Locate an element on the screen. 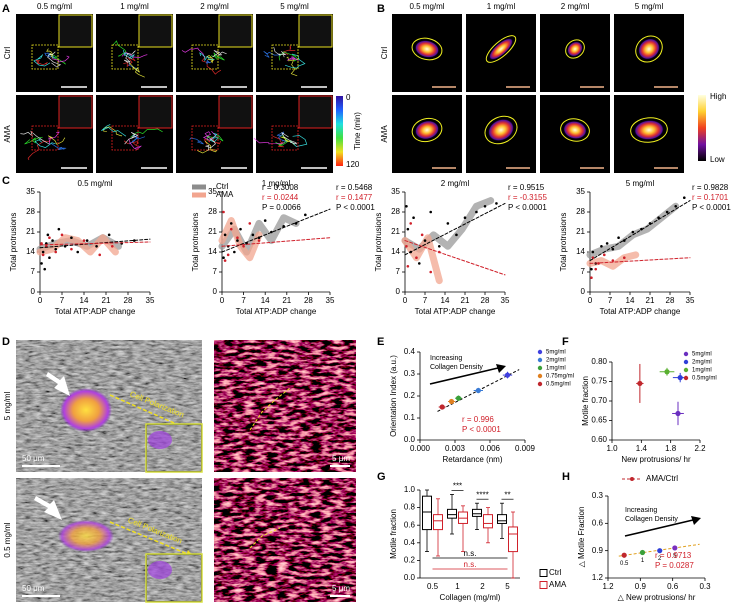  x-axis-label: Collagen (mg/ml) is located at coordinates (470, 597).